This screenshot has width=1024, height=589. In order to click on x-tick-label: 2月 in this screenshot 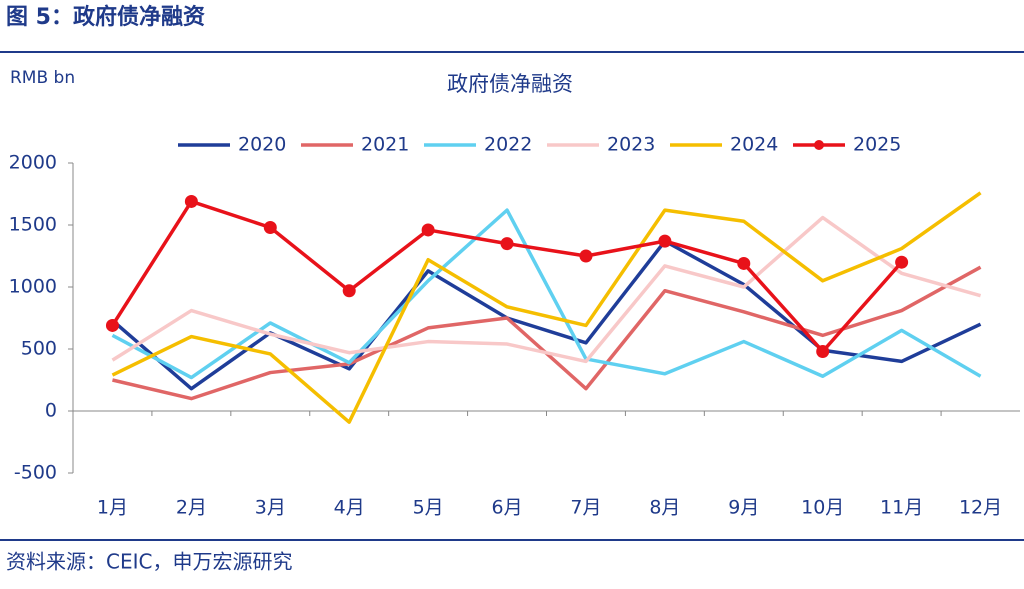, I will do `click(191, 508)`.